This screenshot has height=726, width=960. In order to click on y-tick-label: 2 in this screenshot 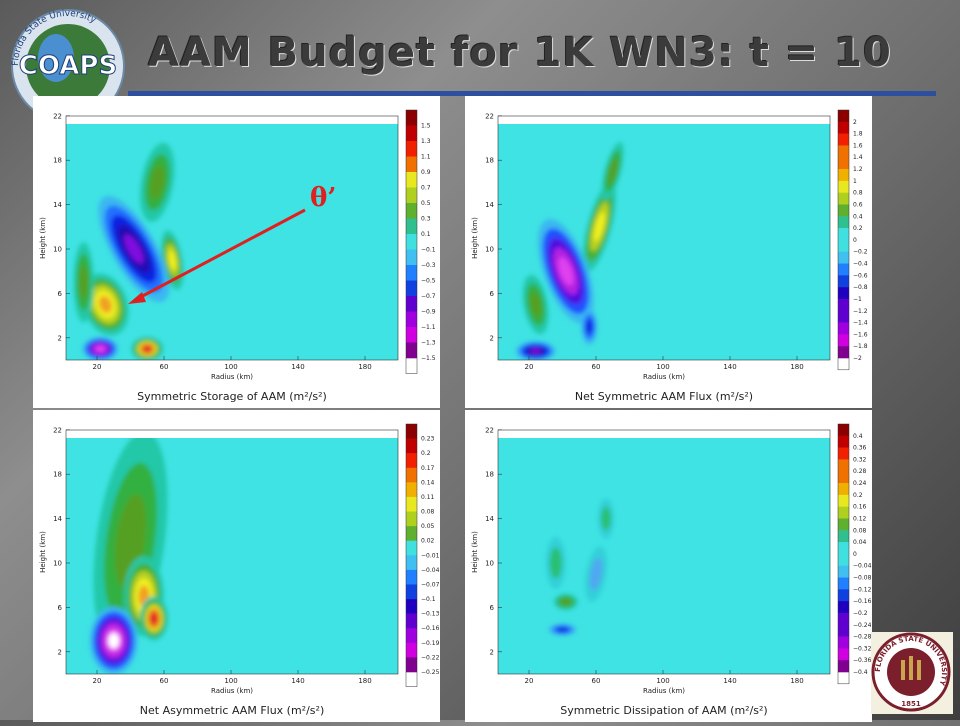, I will do `click(492, 338)`.